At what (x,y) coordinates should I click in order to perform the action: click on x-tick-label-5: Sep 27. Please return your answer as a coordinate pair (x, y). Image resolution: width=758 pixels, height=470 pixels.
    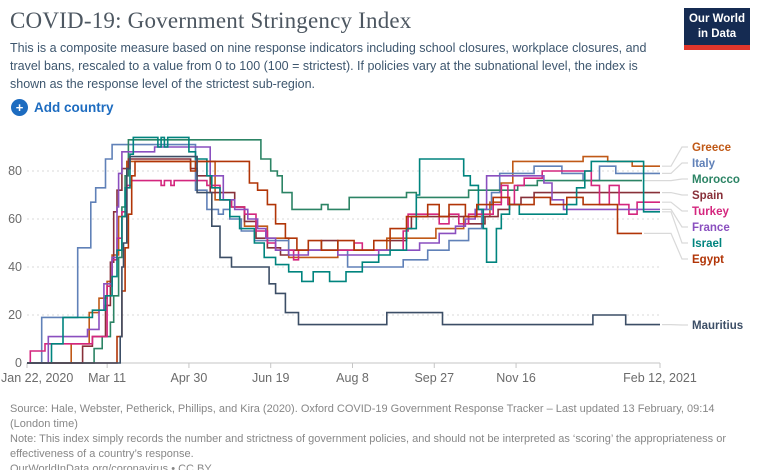
    Looking at the image, I should click on (434, 378).